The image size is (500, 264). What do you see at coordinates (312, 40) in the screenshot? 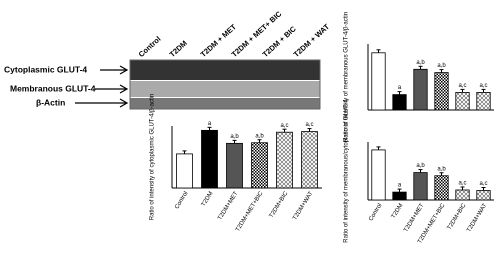
I see `lane-label: T2DM + WAT` at bounding box center [312, 40].